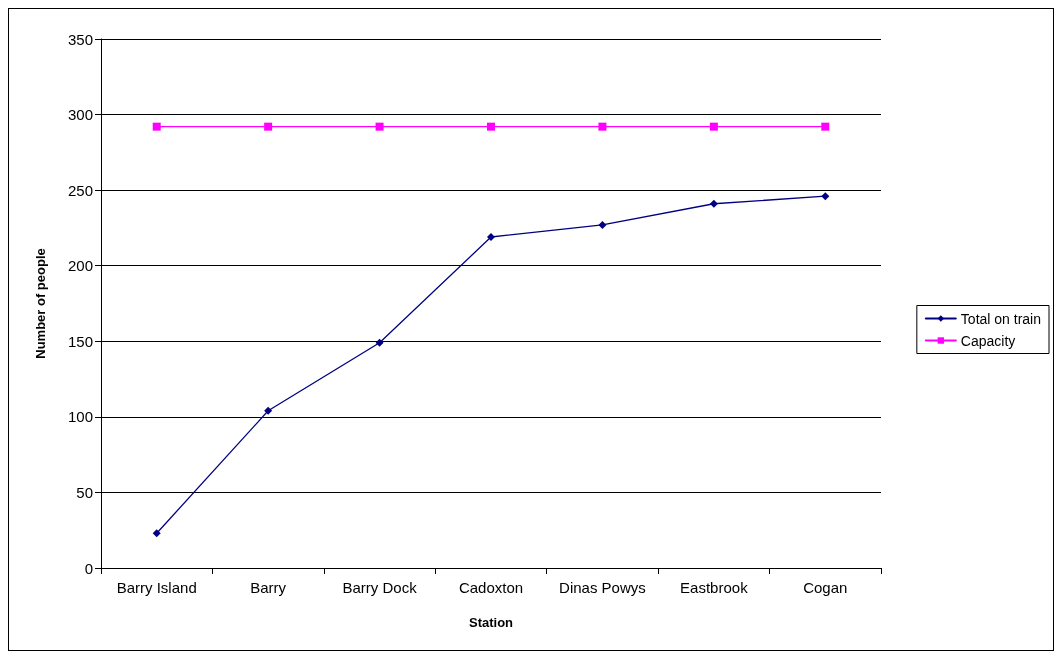 The width and height of the screenshot is (1064, 661). Describe the element at coordinates (80, 115) in the screenshot. I see `y-tick-label: 300` at that location.